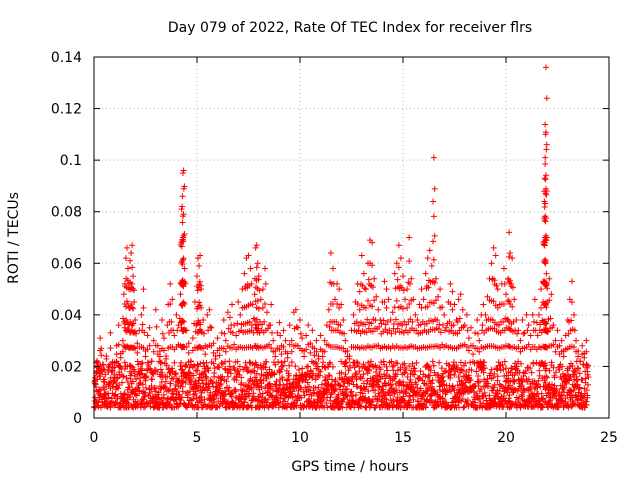 The image size is (640, 480). Describe the element at coordinates (66, 264) in the screenshot. I see `y-tick-label: 0.06` at that location.